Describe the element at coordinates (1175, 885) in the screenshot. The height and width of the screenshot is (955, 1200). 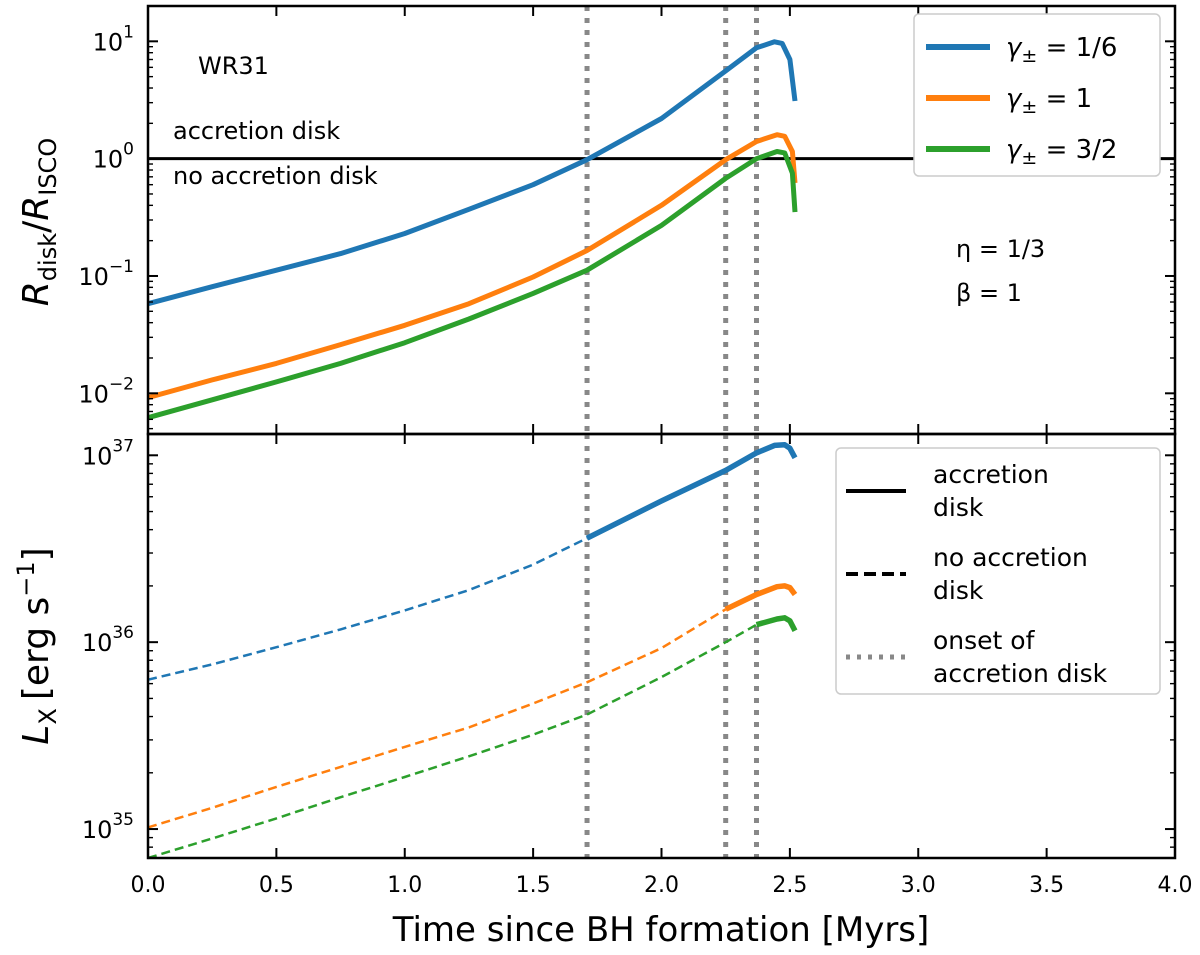
I see `xtick-label-8: 4.0` at that location.